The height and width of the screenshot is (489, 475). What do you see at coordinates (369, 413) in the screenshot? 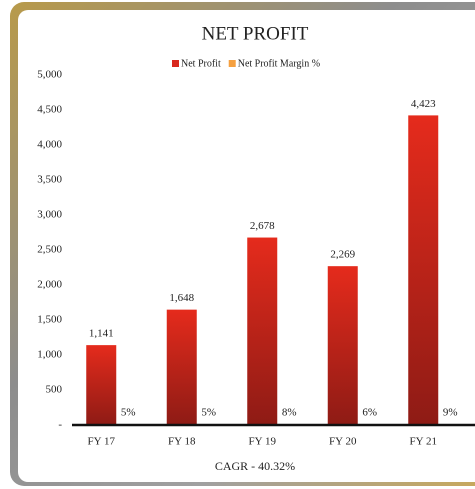
I see `data-label: 6%` at bounding box center [369, 413].